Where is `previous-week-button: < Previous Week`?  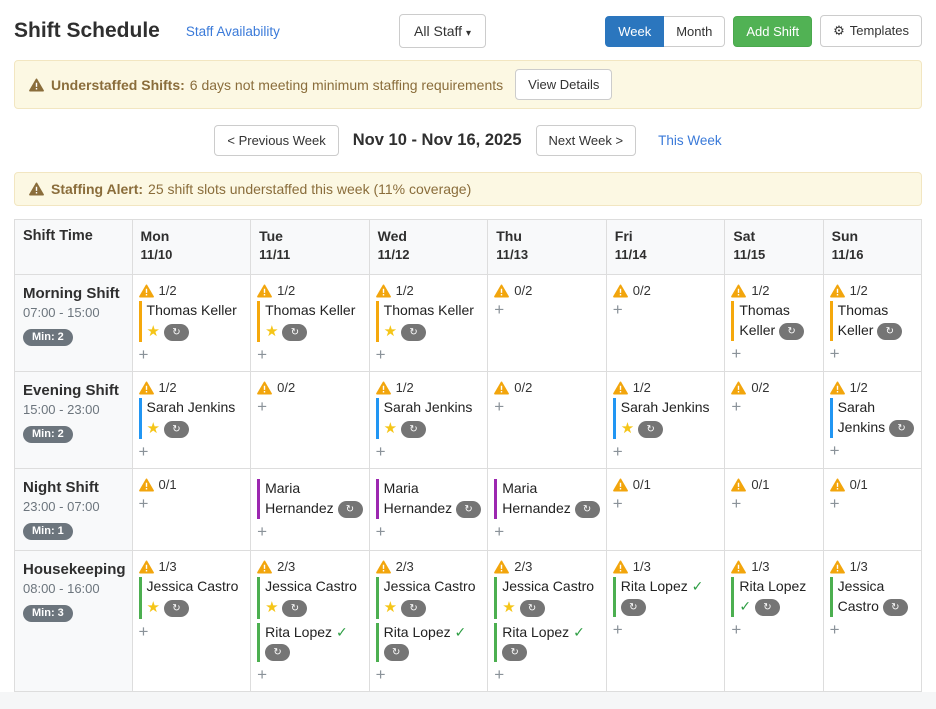
previous-week-button: < Previous Week is located at coordinates (276, 140).